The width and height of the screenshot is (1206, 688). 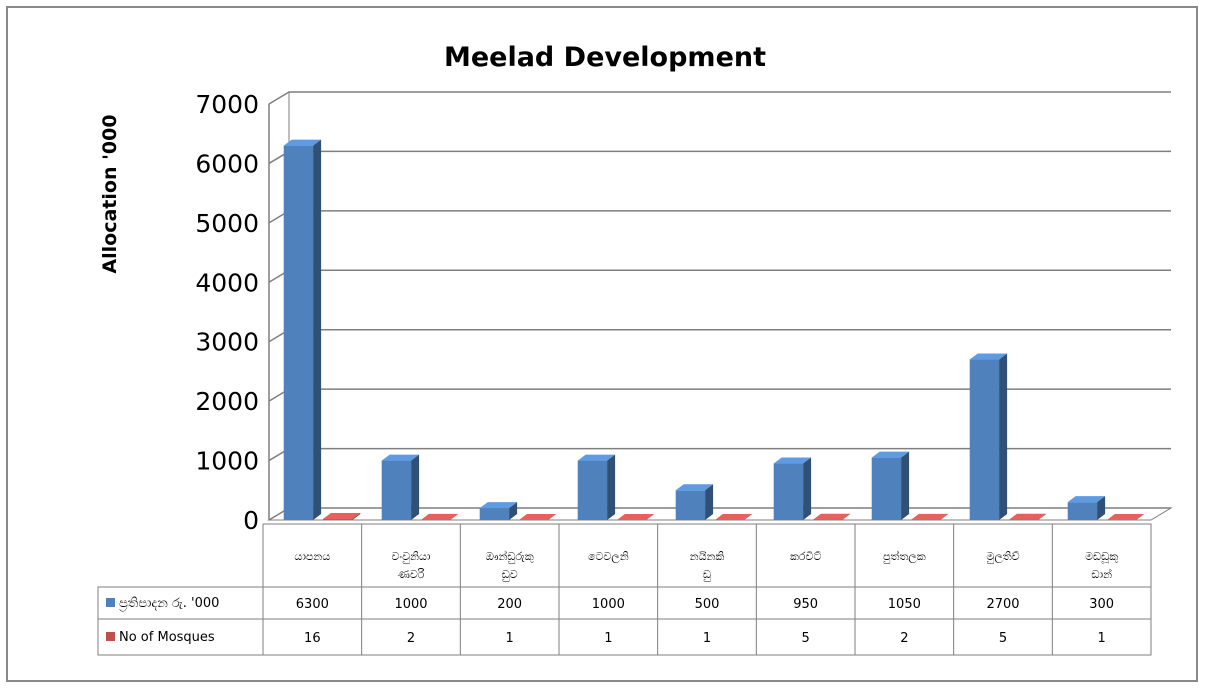 I want to click on category-label: ඖන්ඩුරුකු, so click(x=510, y=556).